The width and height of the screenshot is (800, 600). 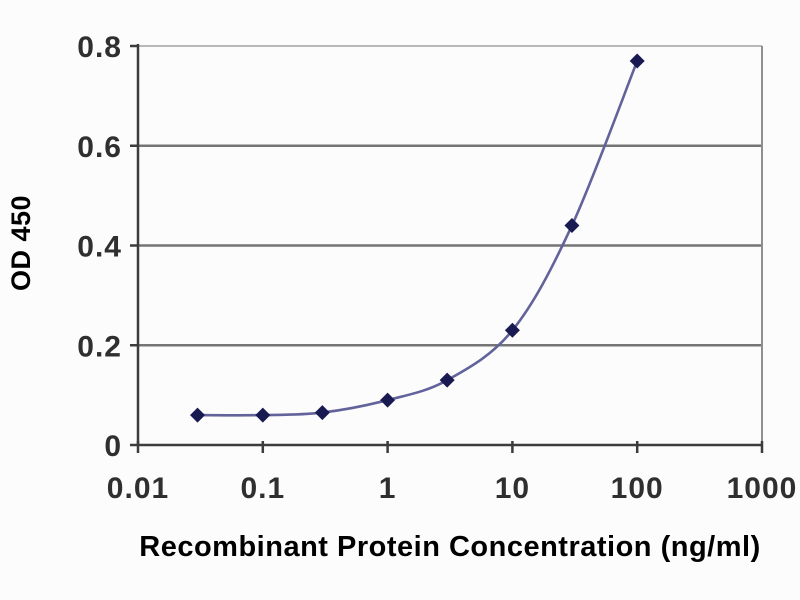 What do you see at coordinates (388, 488) in the screenshot?
I see `x-tick-label: 1` at bounding box center [388, 488].